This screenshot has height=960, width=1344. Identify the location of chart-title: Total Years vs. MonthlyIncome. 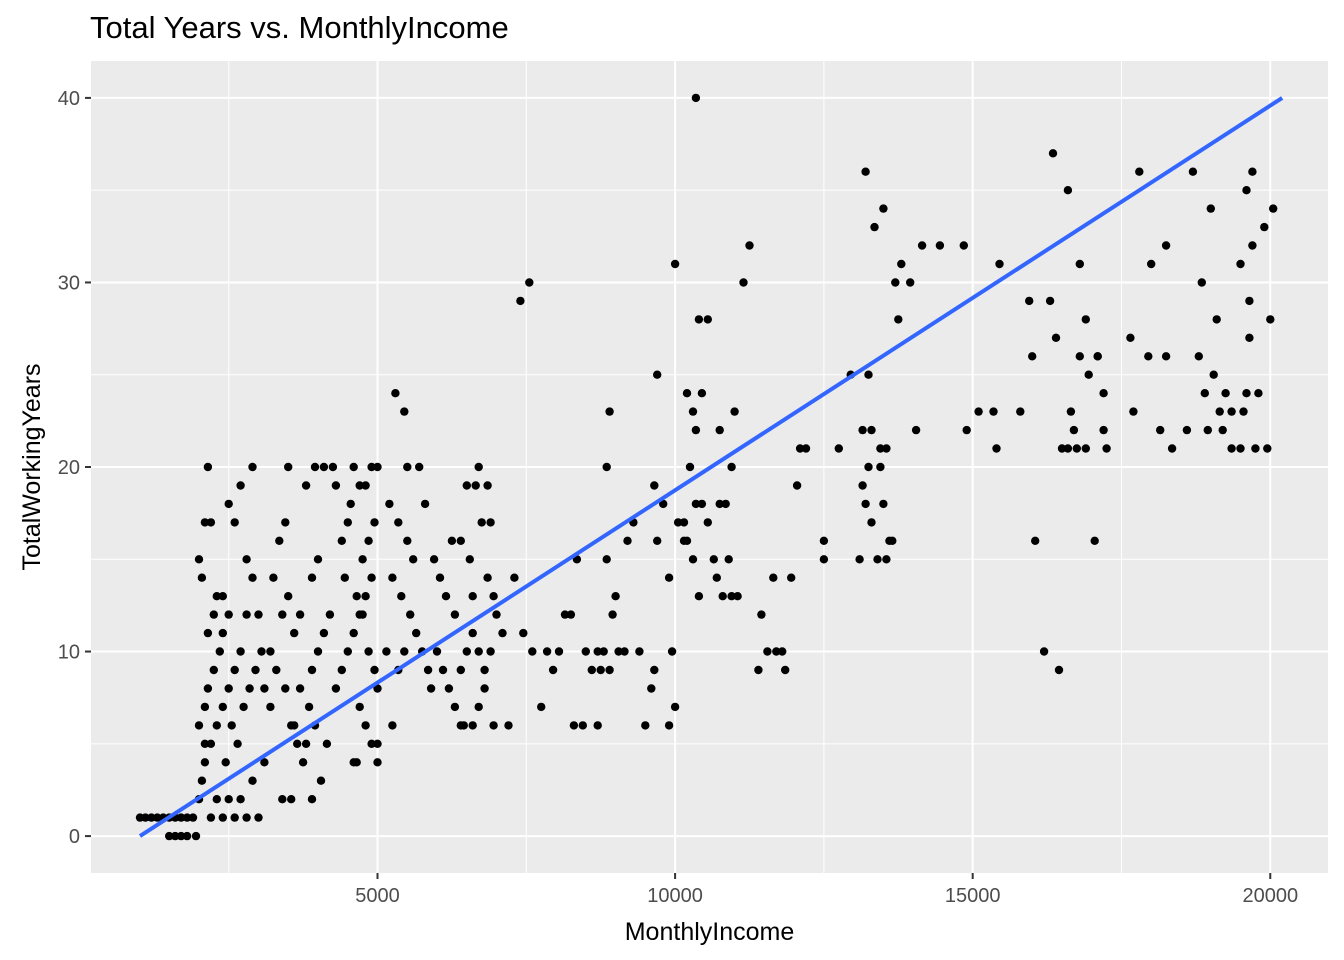
(299, 27).